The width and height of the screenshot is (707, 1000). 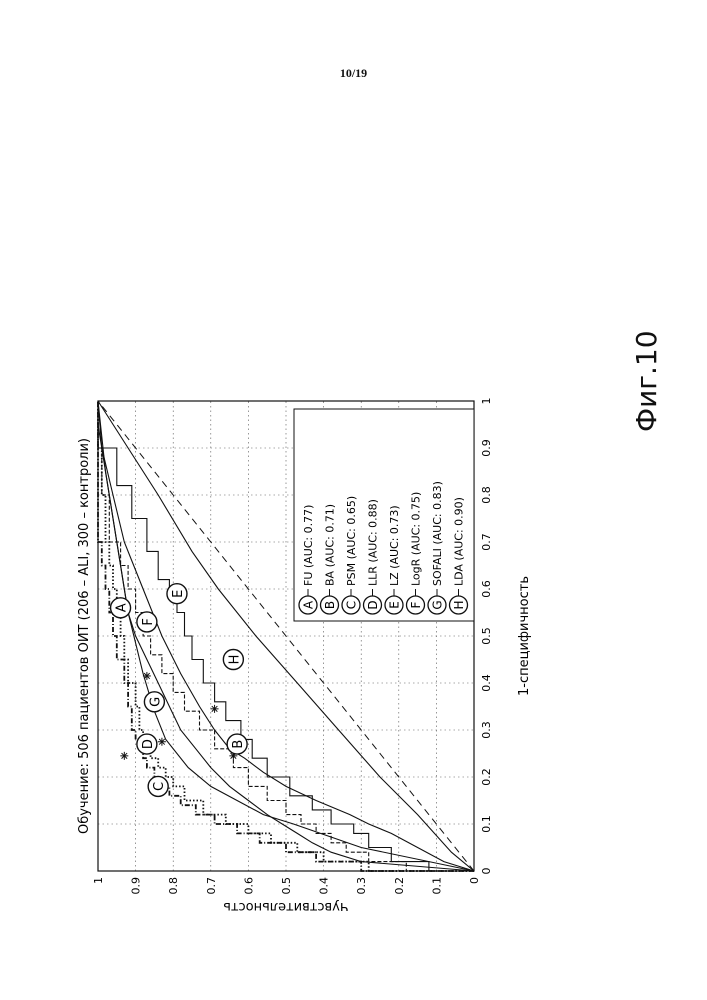 I want to click on curve-label-f: F, so click(x=148, y=621).